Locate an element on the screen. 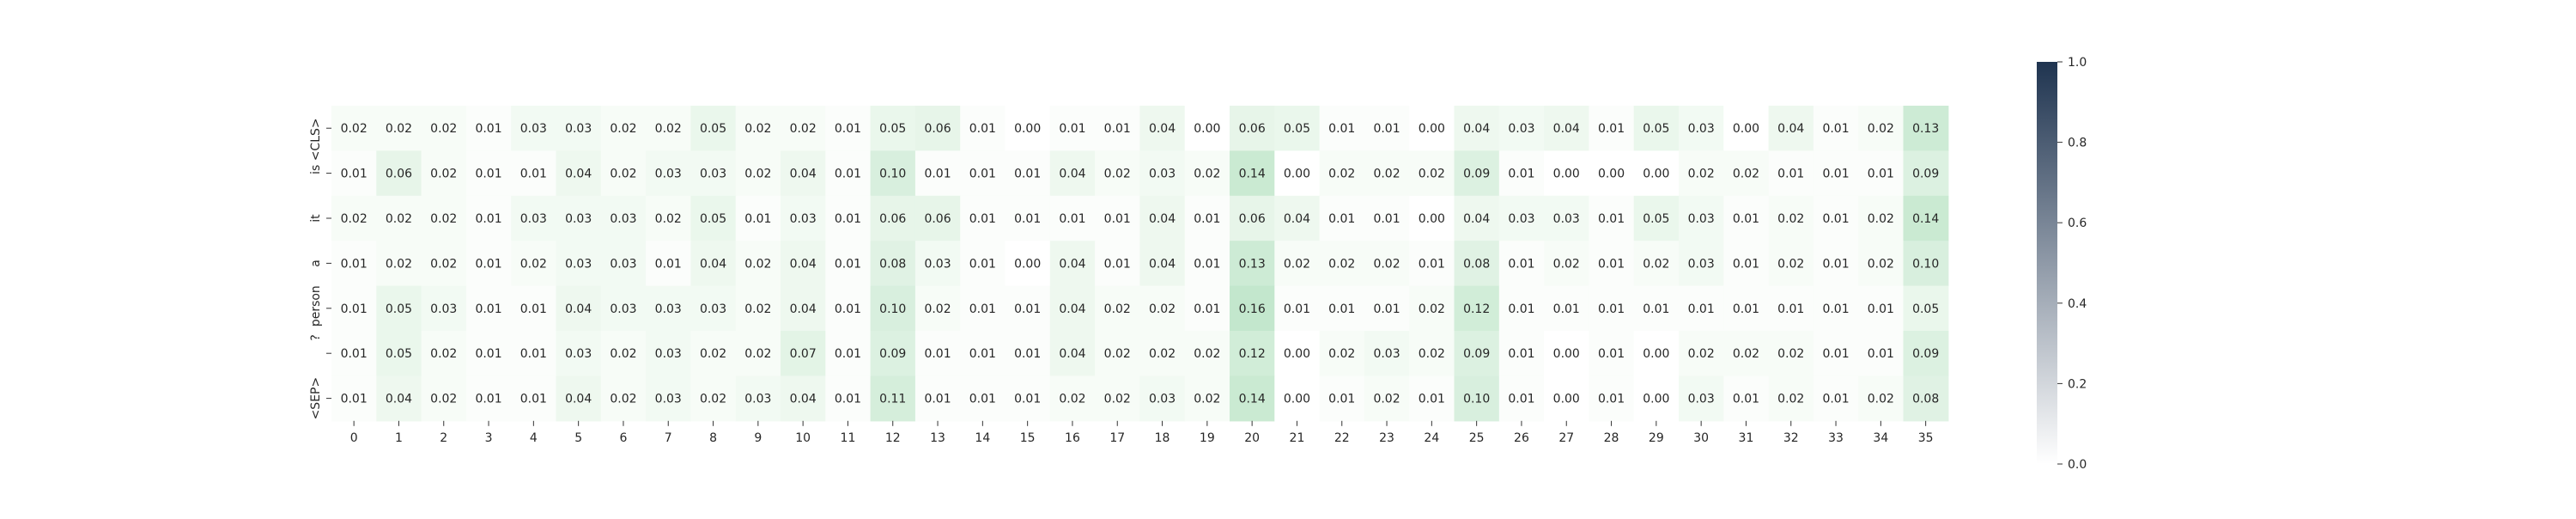  colorbar-tick-label: 1.0 is located at coordinates (2077, 63).